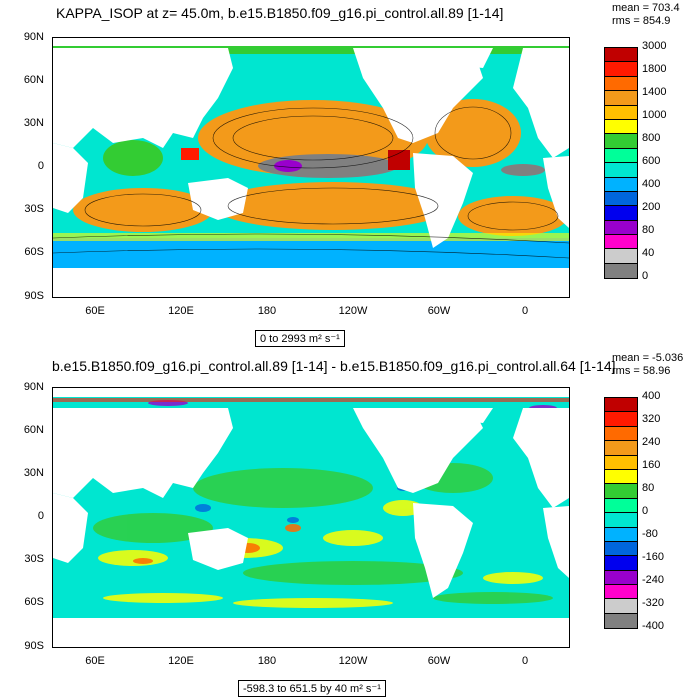 Image resolution: width=700 pixels, height=700 pixels. I want to click on top-mean: mean = 703.4, so click(646, 8).